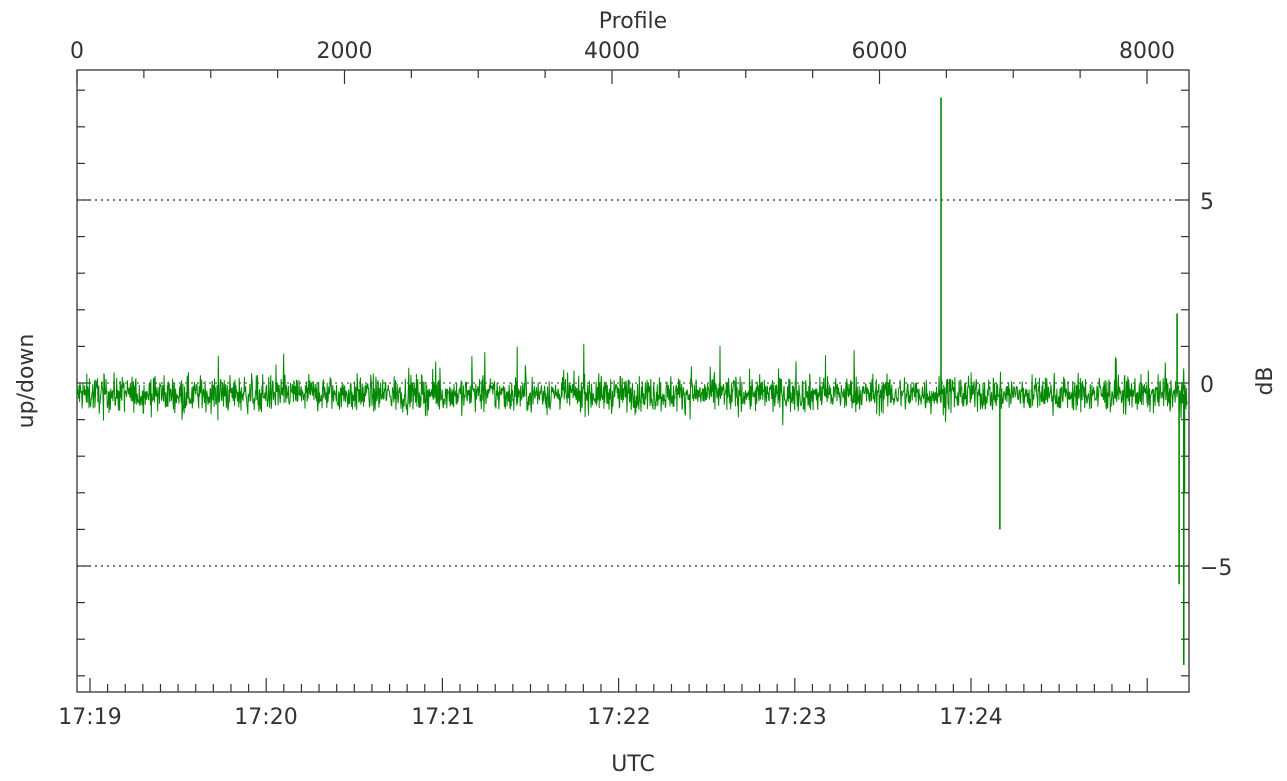 The image size is (1287, 781). What do you see at coordinates (1147, 51) in the screenshot?
I see `x2-tick-label: 8000` at bounding box center [1147, 51].